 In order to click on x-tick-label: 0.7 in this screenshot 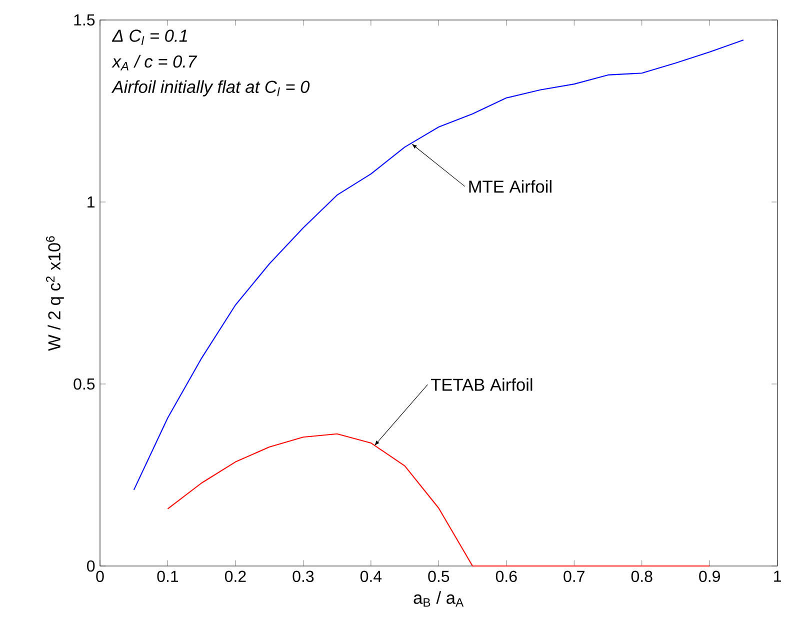, I will do `click(574, 576)`.